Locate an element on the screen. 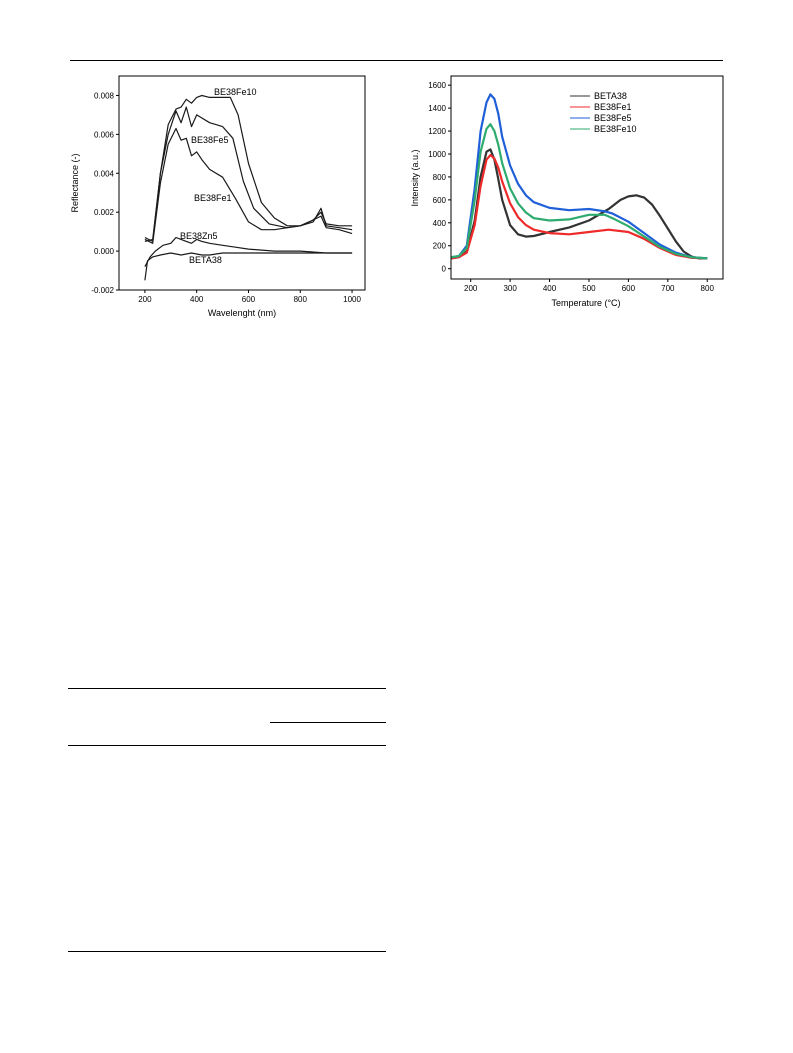 Image resolution: width=793 pixels, height=1053 pixels. tpd-plot-area is located at coordinates (579, 176).